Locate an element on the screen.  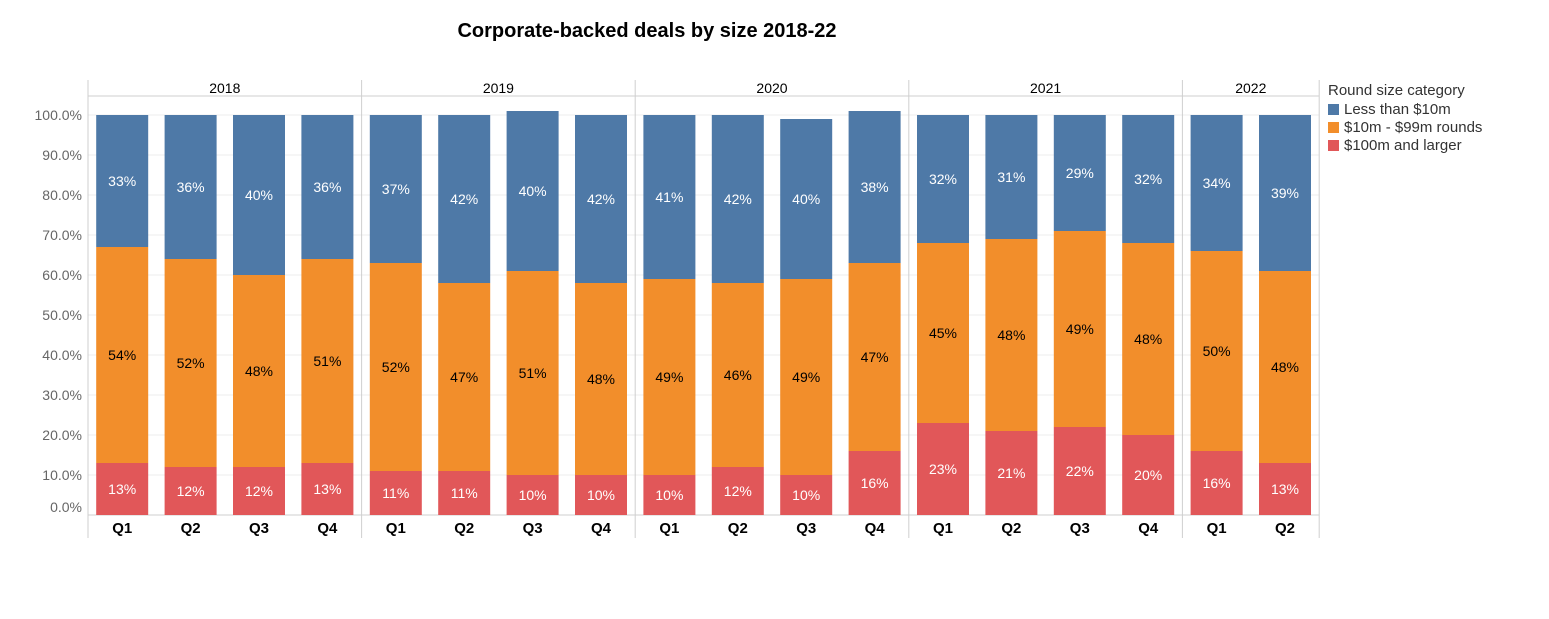
bar-value-label: 41% is located at coordinates (669, 197).